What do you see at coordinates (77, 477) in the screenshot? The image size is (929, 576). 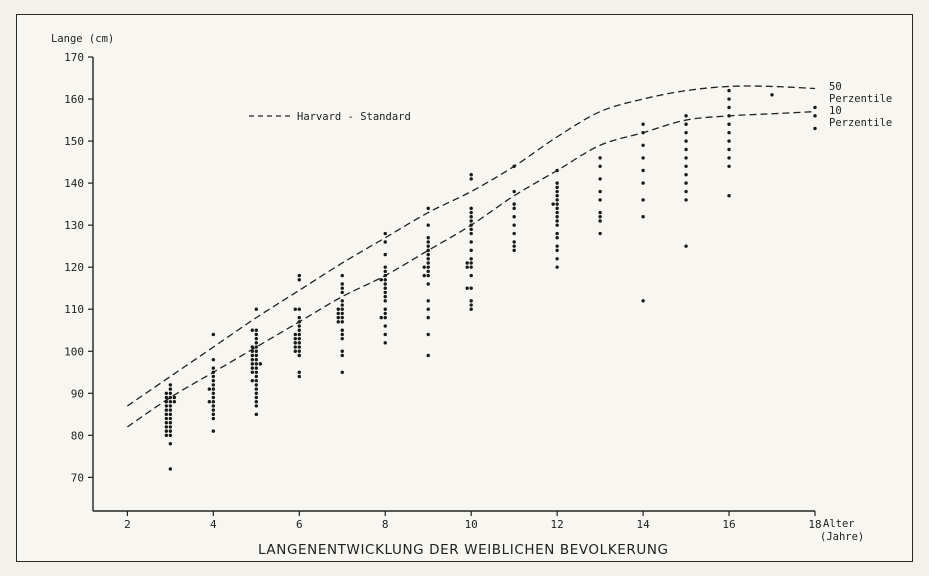 I see `y-tick-label: 70` at bounding box center [77, 477].